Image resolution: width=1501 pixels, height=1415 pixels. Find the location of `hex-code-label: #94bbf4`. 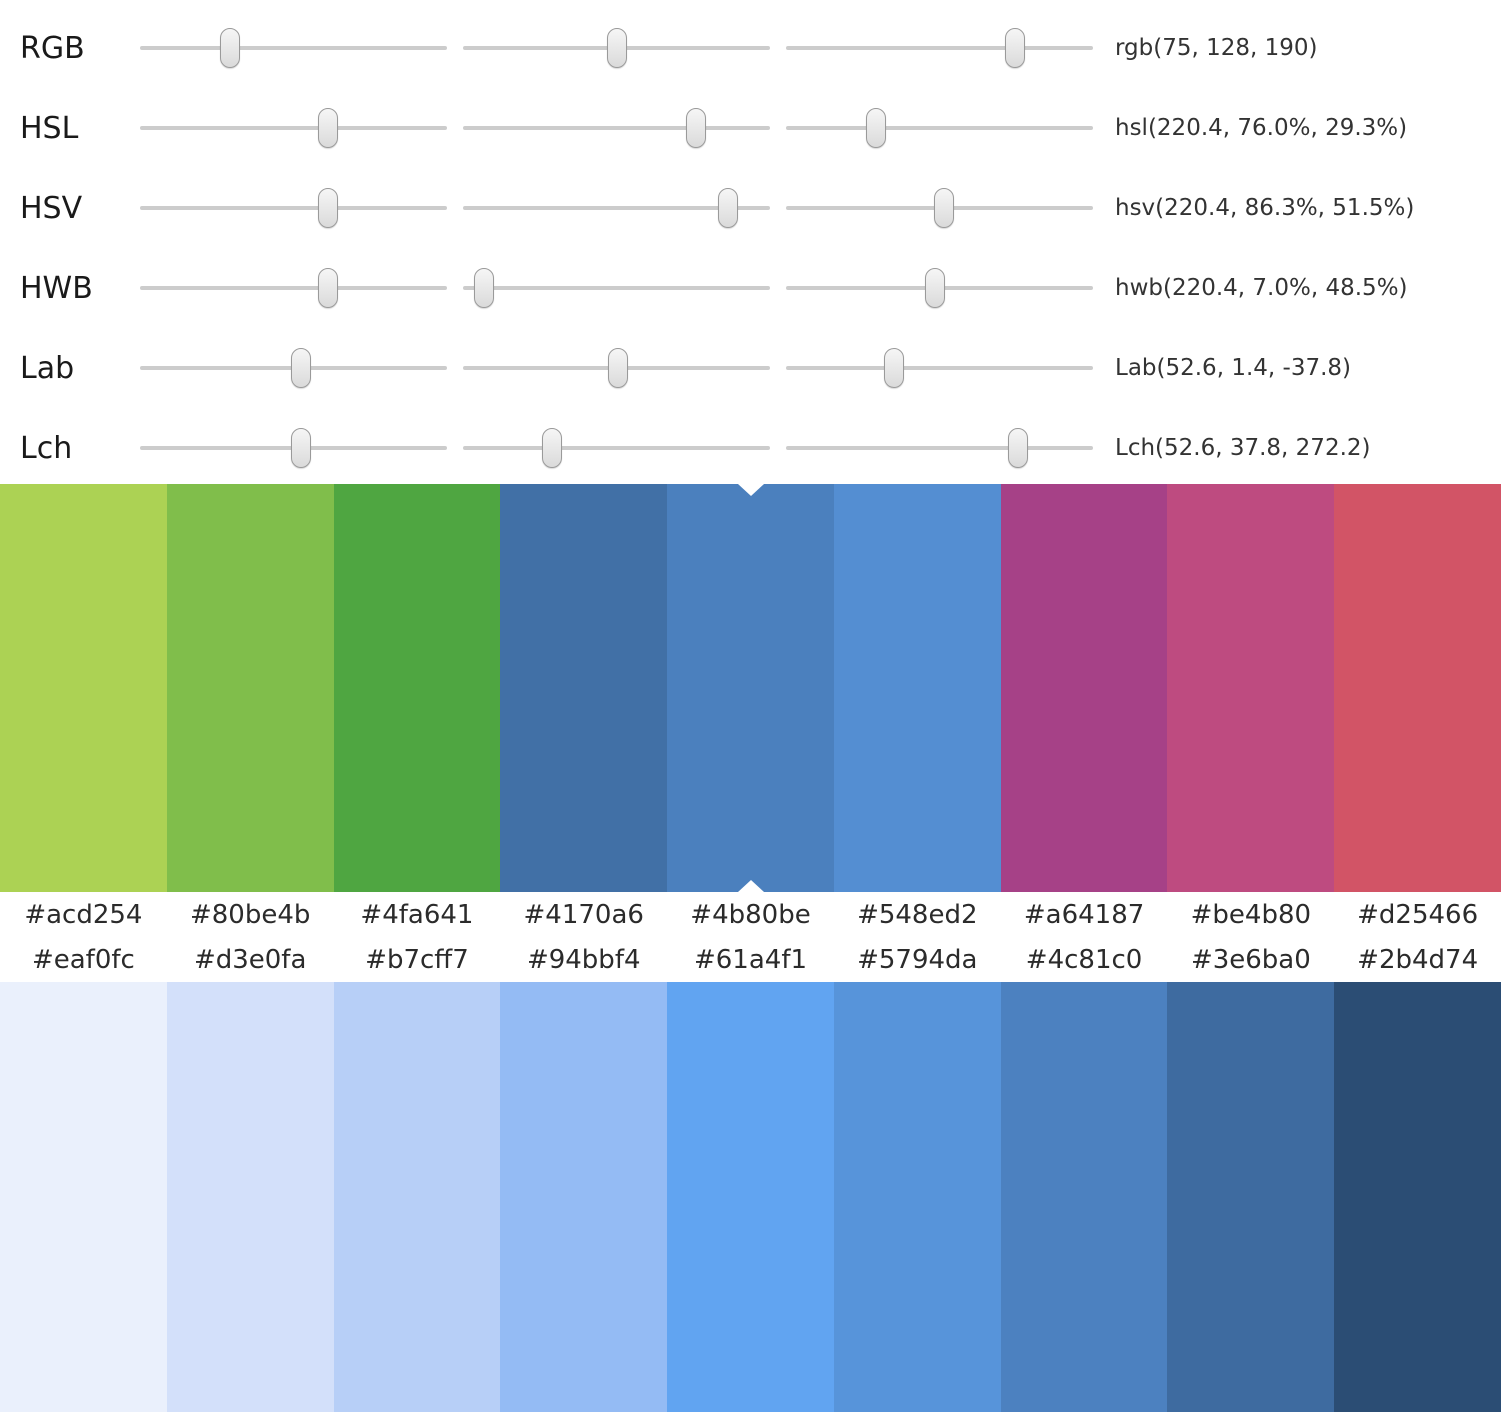

hex-code-label: #94bbf4 is located at coordinates (583, 959).